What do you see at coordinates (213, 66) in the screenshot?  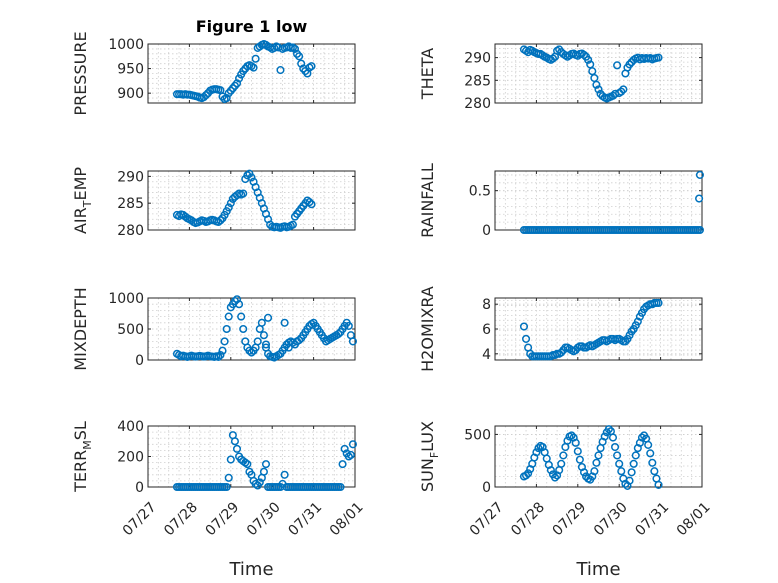 I see `subplot-1: 900 950 1000 PRESSURE Figure 1 low` at bounding box center [213, 66].